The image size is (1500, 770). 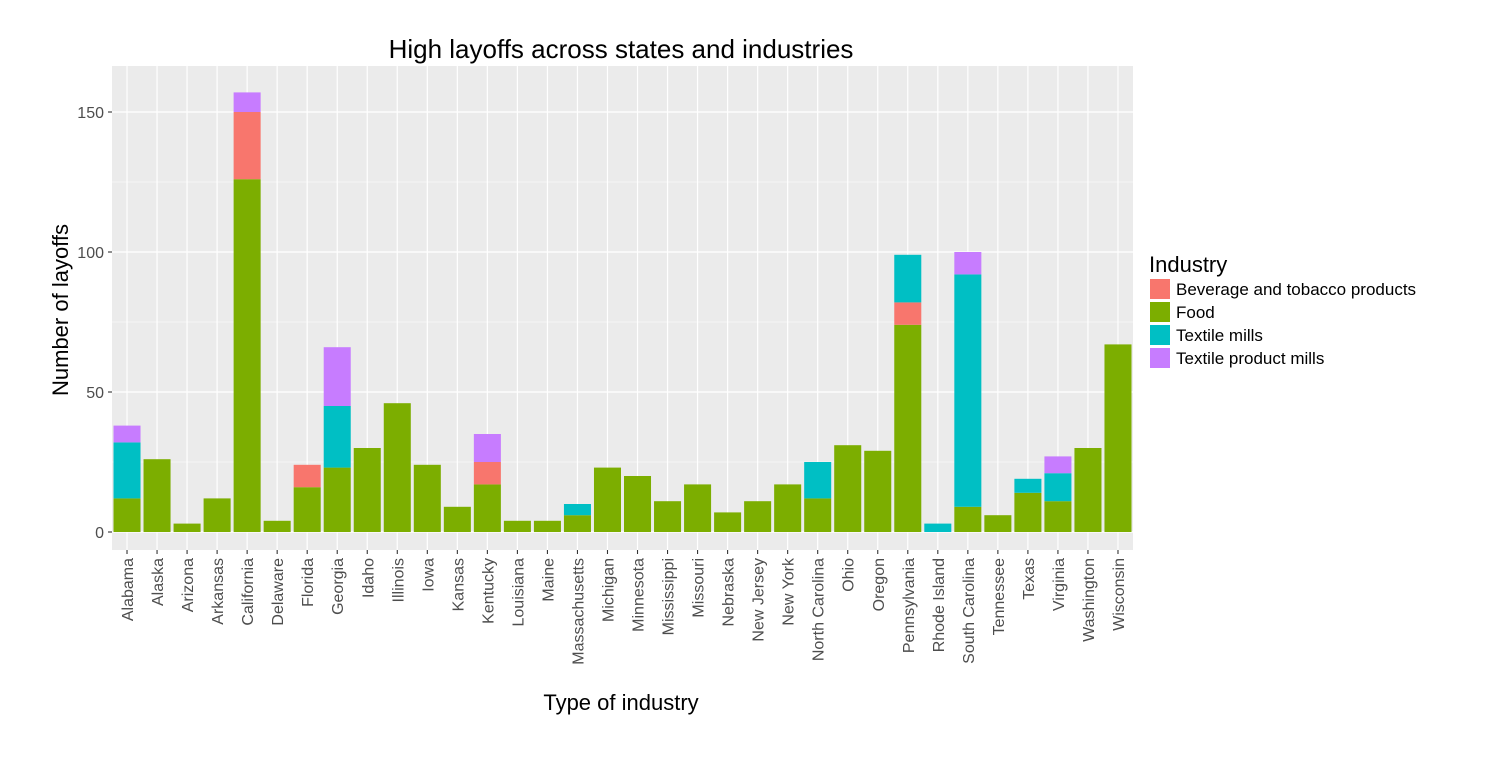 I want to click on x-tick-label: Tennessee, so click(x=999, y=596).